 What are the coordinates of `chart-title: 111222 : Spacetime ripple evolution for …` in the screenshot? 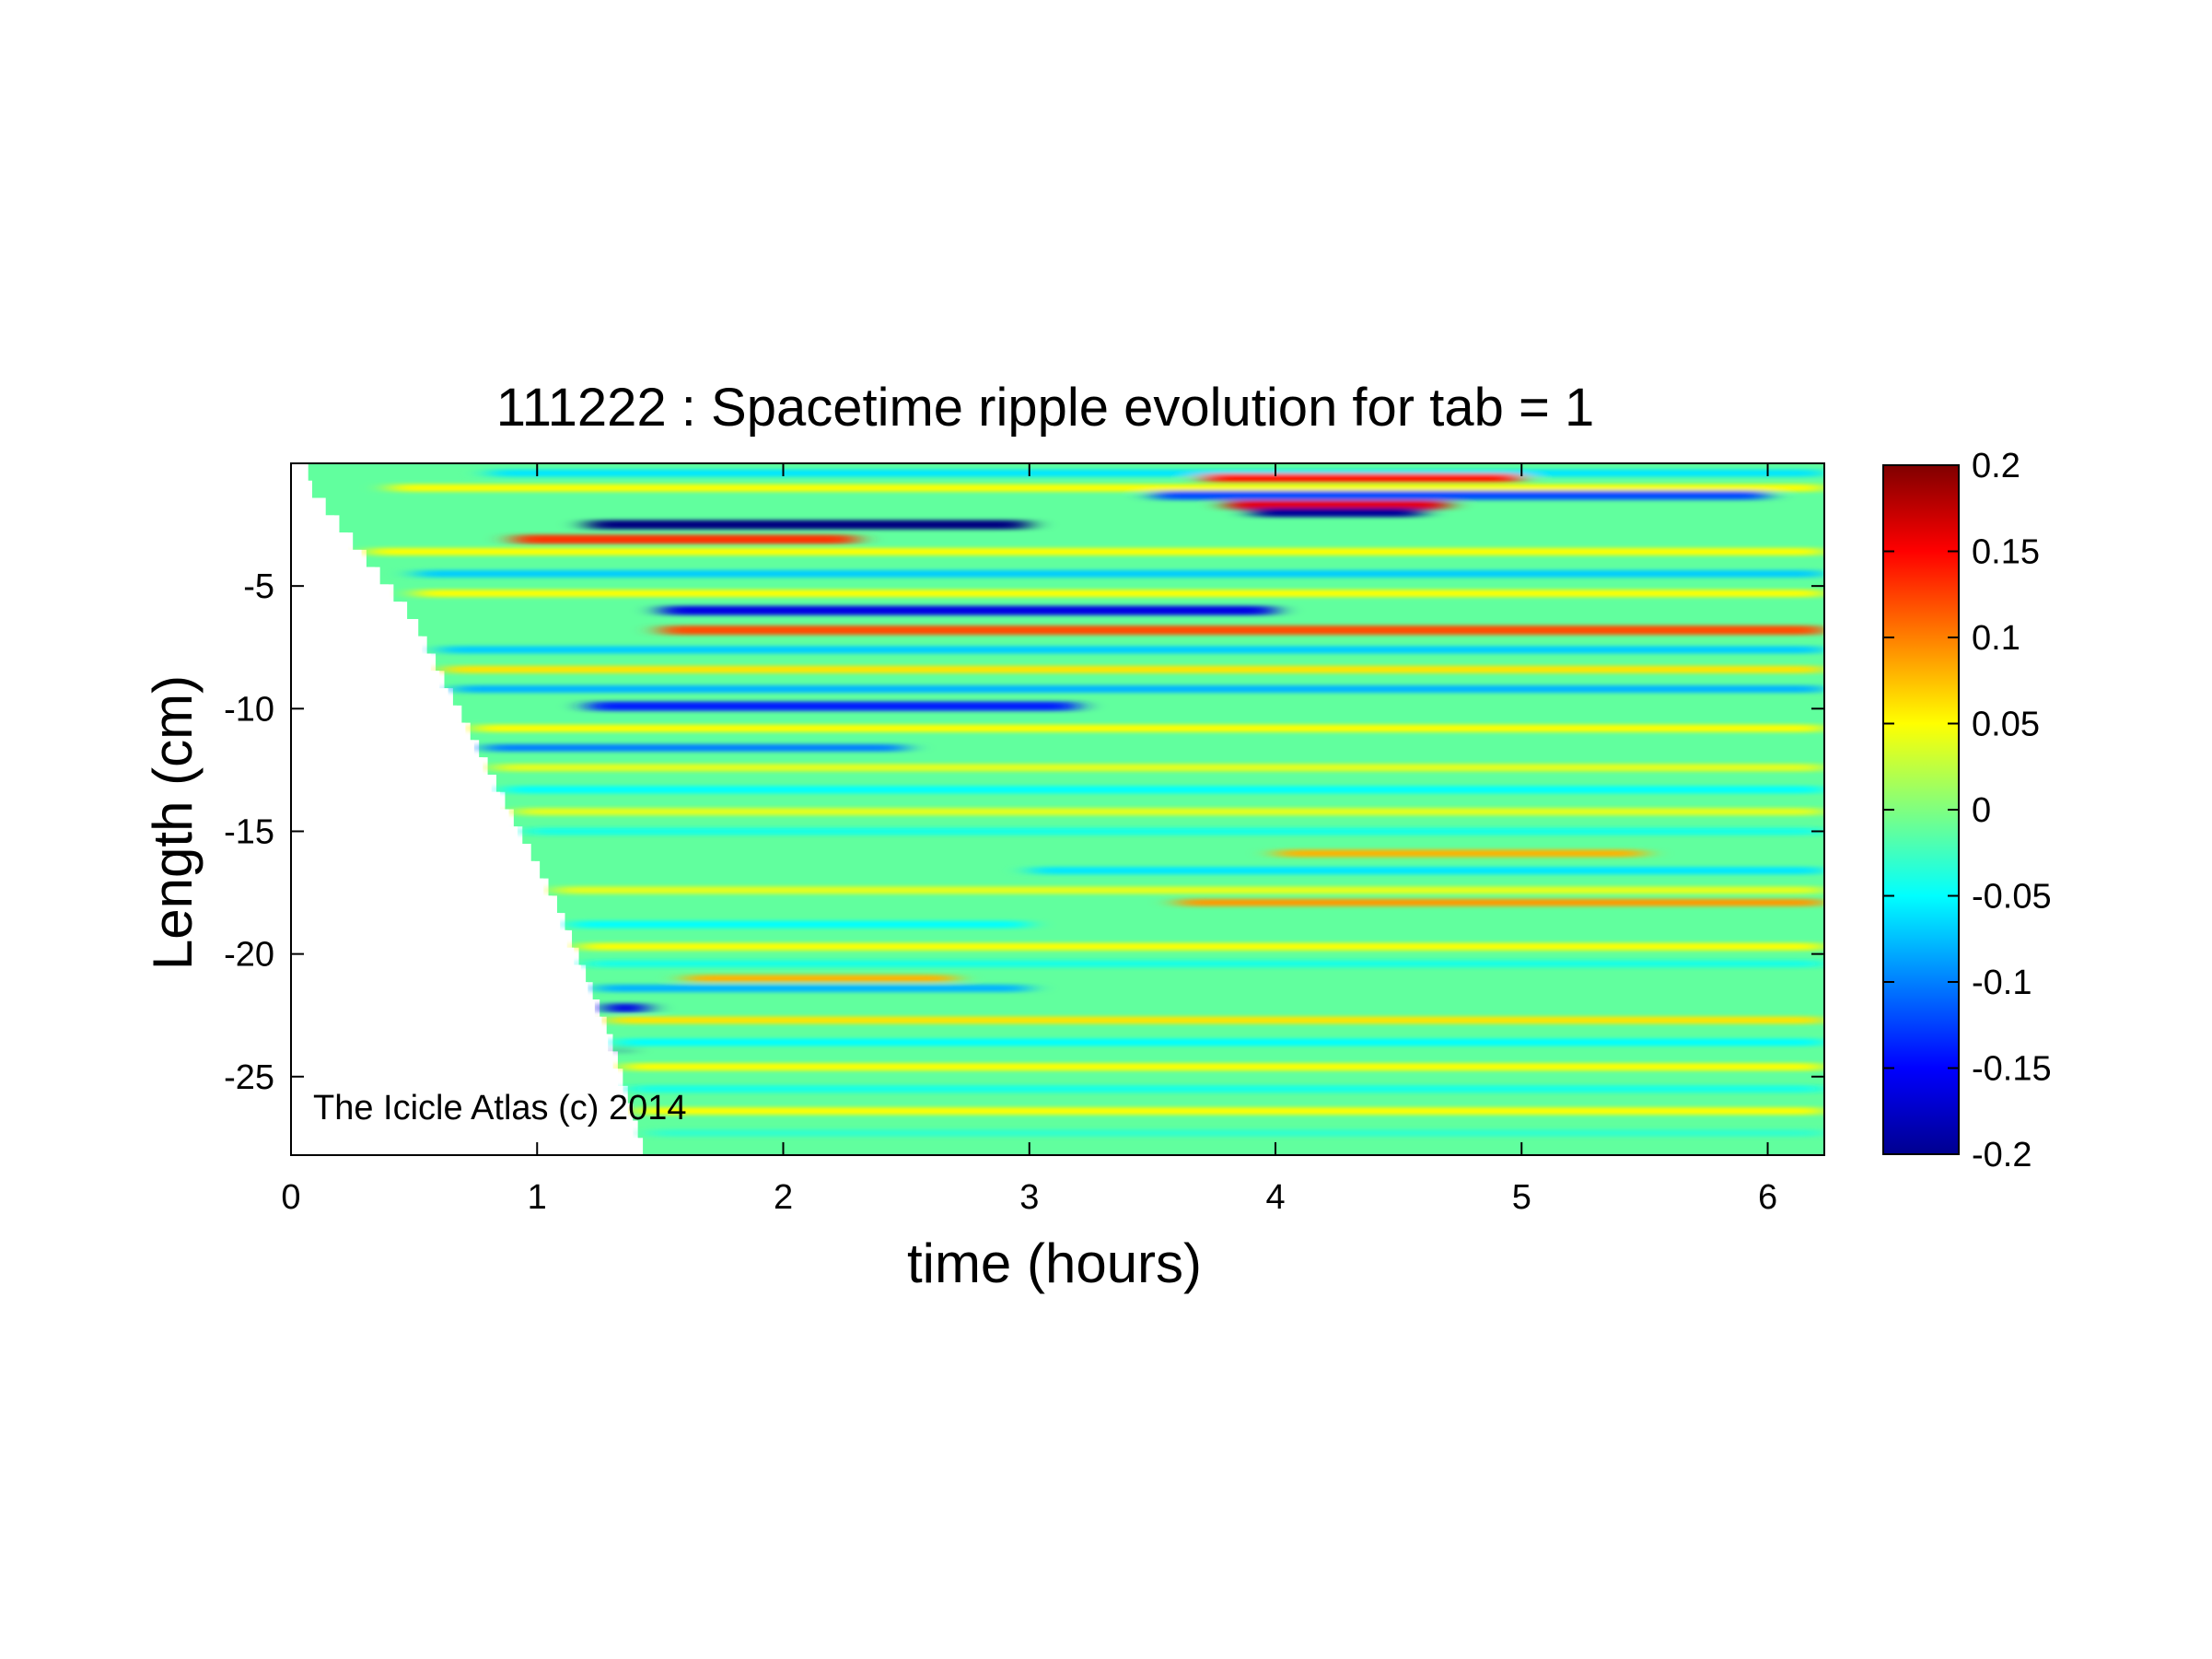 It's located at (1045, 408).